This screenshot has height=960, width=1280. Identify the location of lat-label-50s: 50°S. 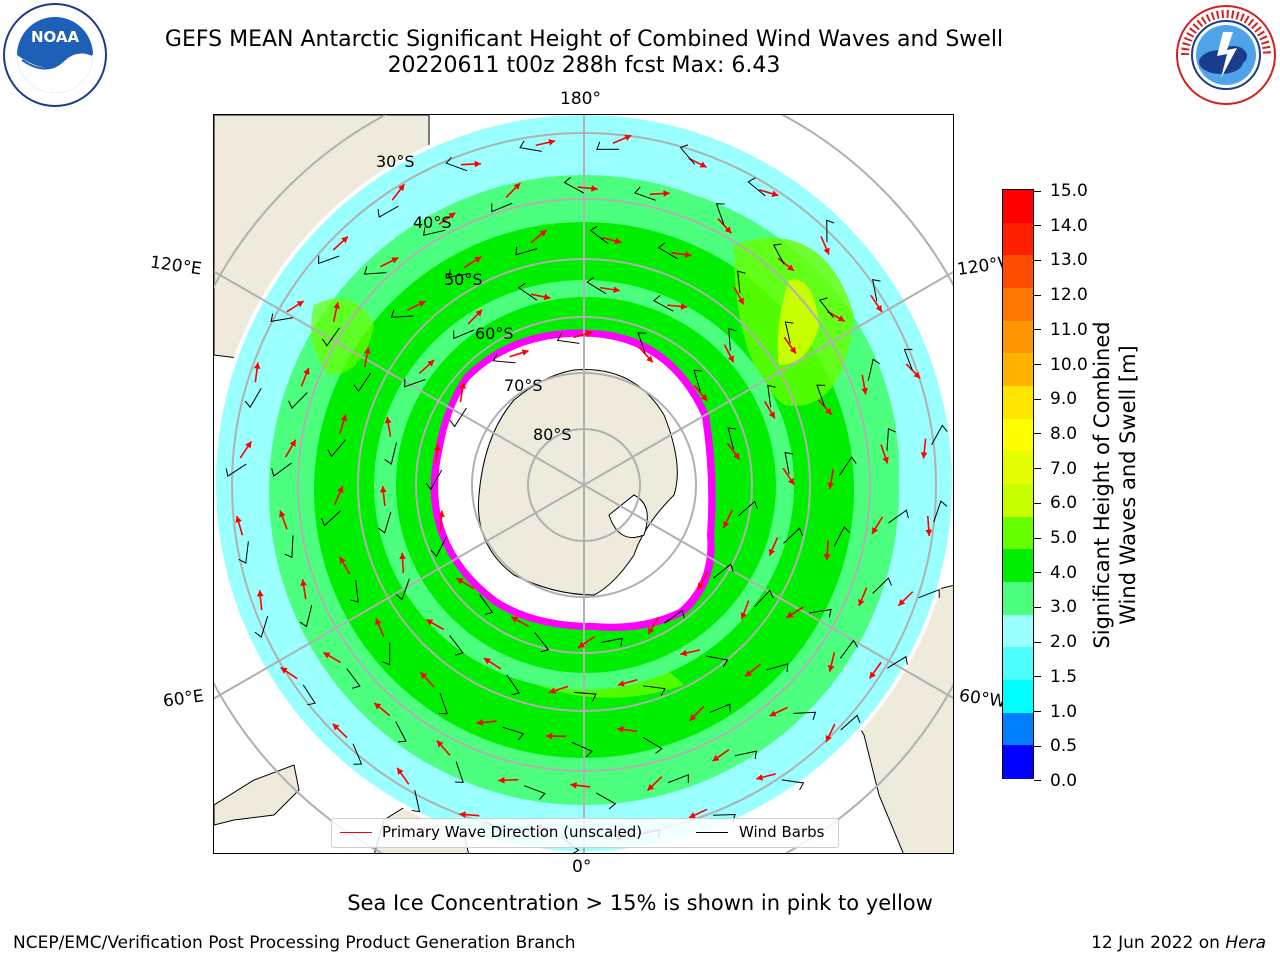
(463, 279).